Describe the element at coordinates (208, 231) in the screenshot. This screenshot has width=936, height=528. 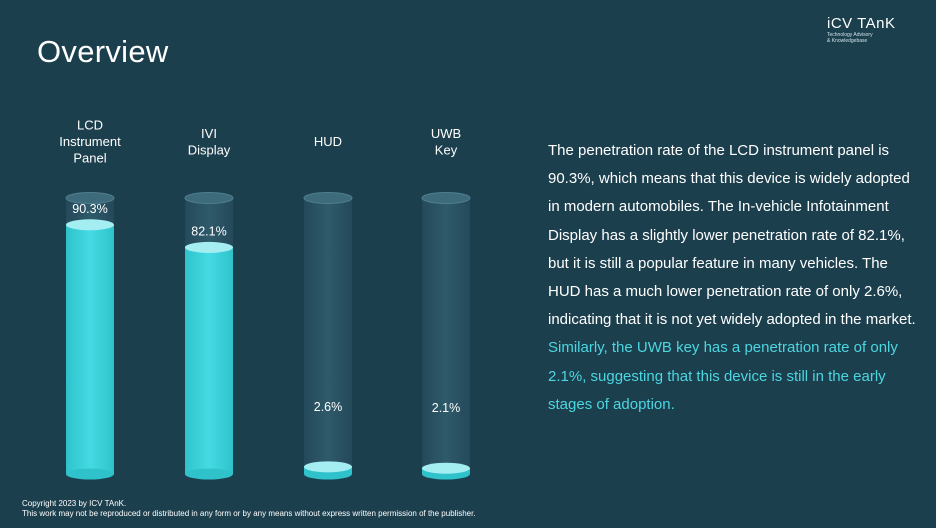
I see `data-label: 82.1%` at that location.